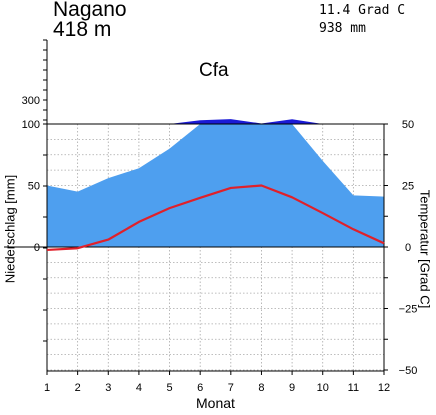 The width and height of the screenshot is (436, 415). I want to click on month-tick-label: 9, so click(292, 388).